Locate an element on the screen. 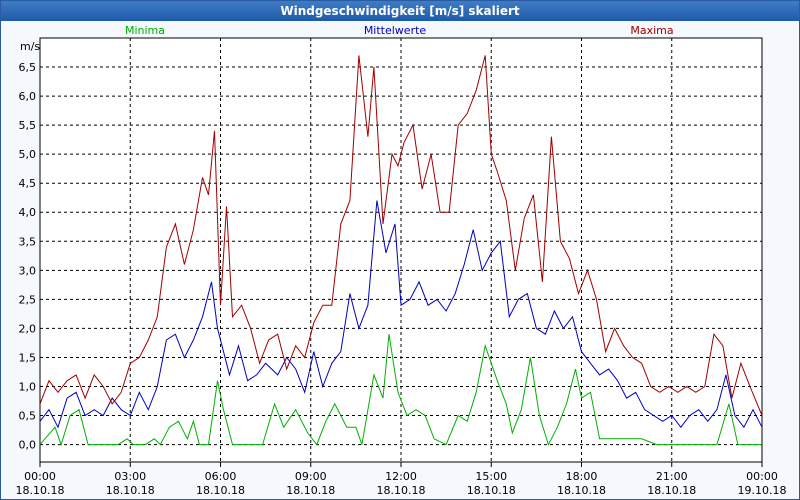 This screenshot has height=500, width=800. y-tick-label: 2,5 is located at coordinates (28, 299).